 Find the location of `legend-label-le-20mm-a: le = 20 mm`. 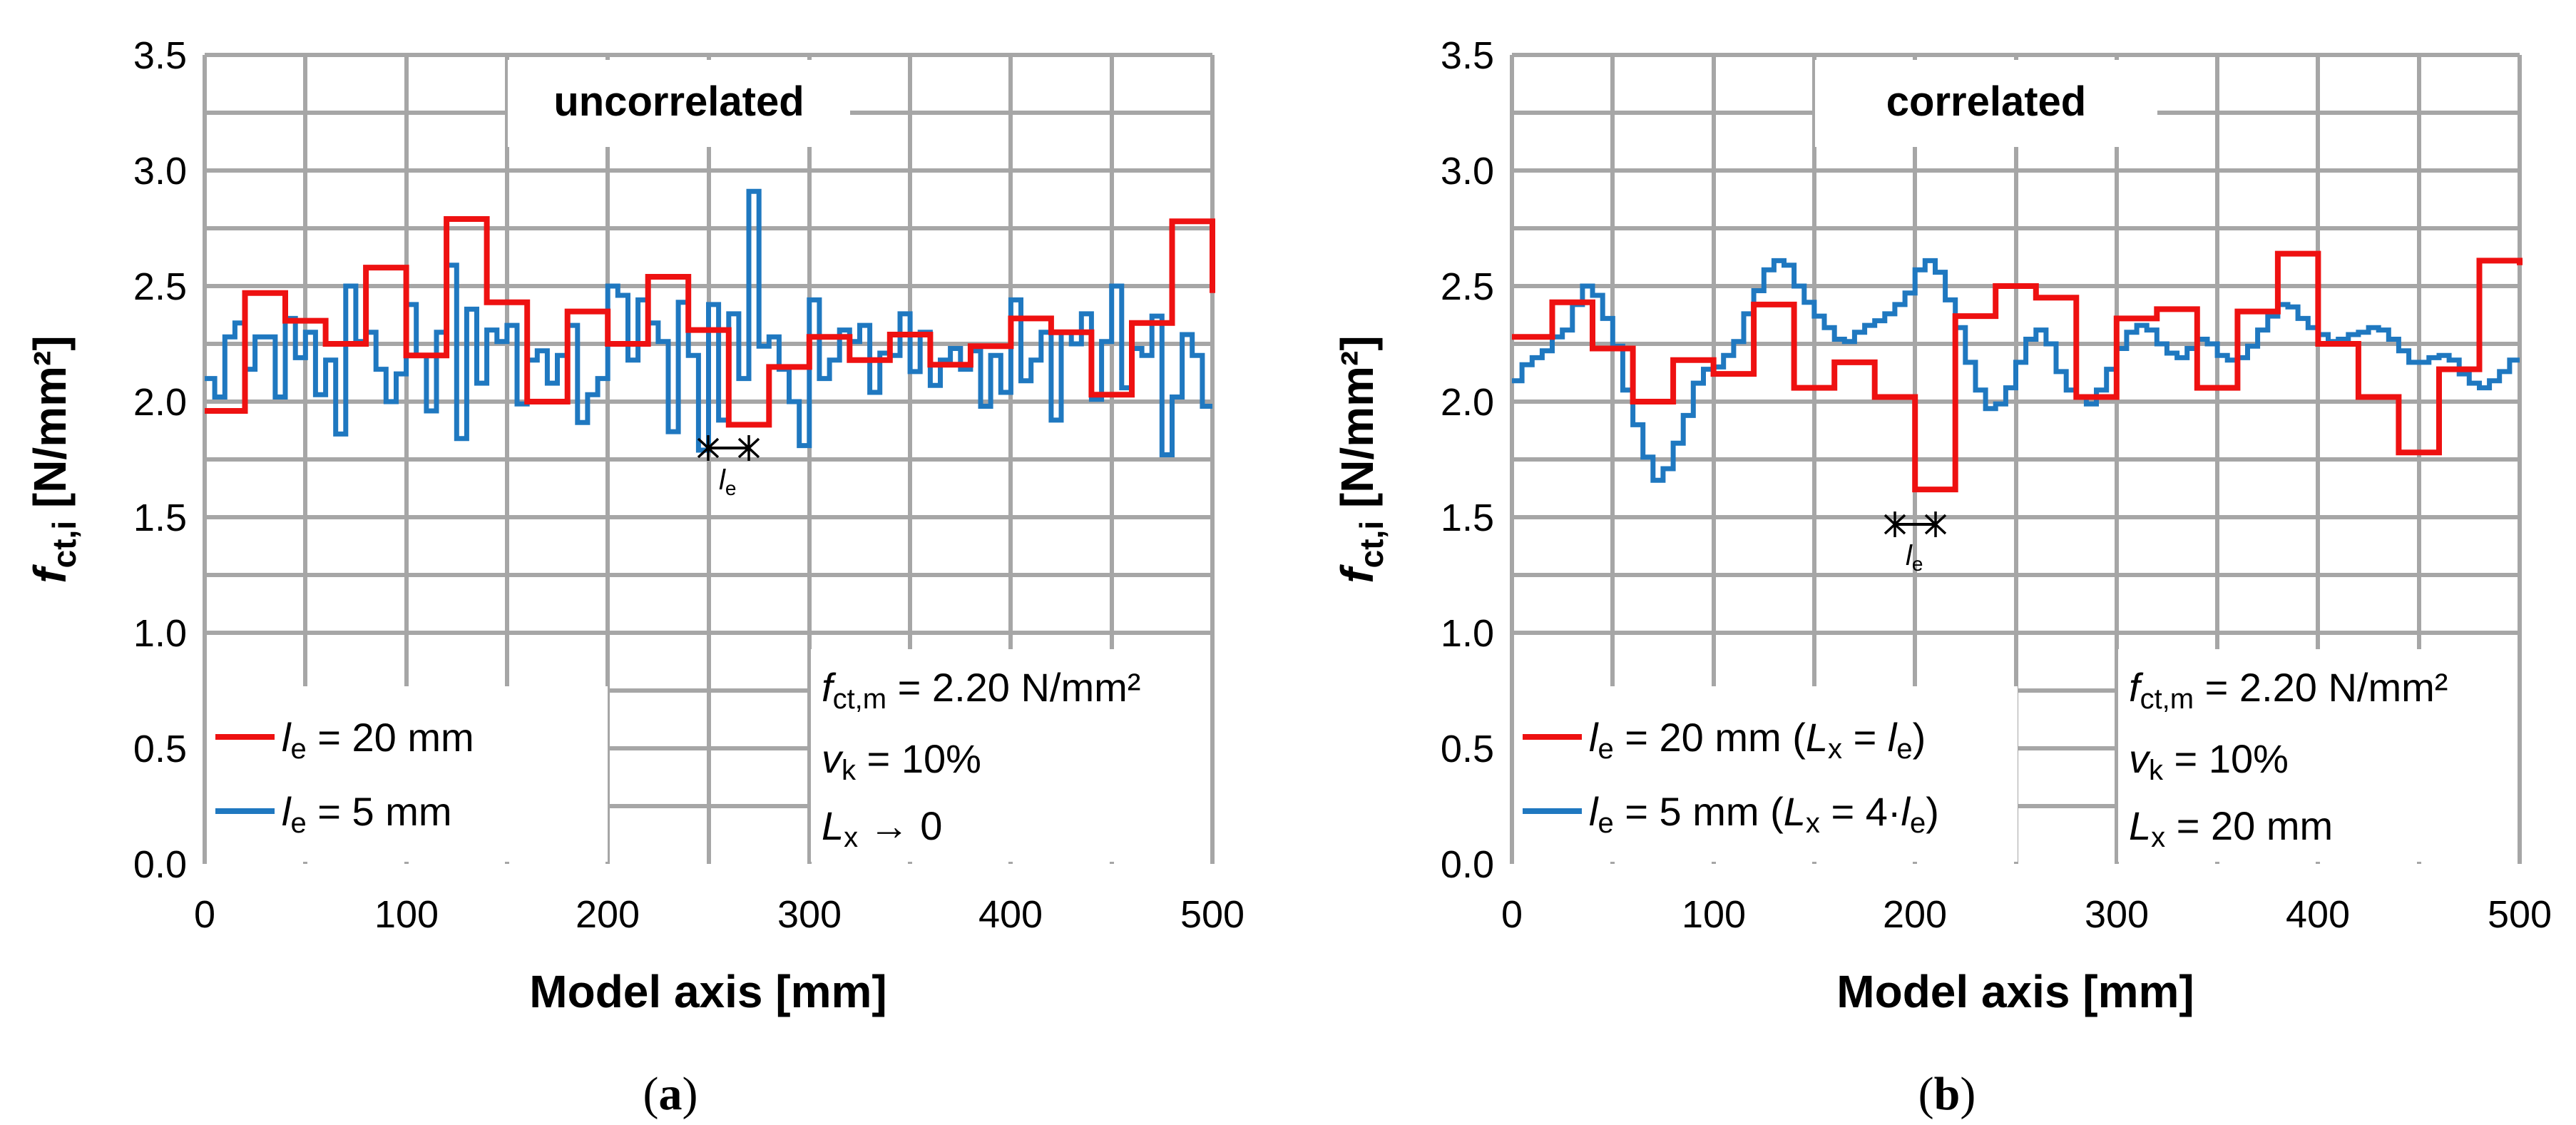

legend-label-le-20mm-a: le = 20 mm is located at coordinates (378, 740).